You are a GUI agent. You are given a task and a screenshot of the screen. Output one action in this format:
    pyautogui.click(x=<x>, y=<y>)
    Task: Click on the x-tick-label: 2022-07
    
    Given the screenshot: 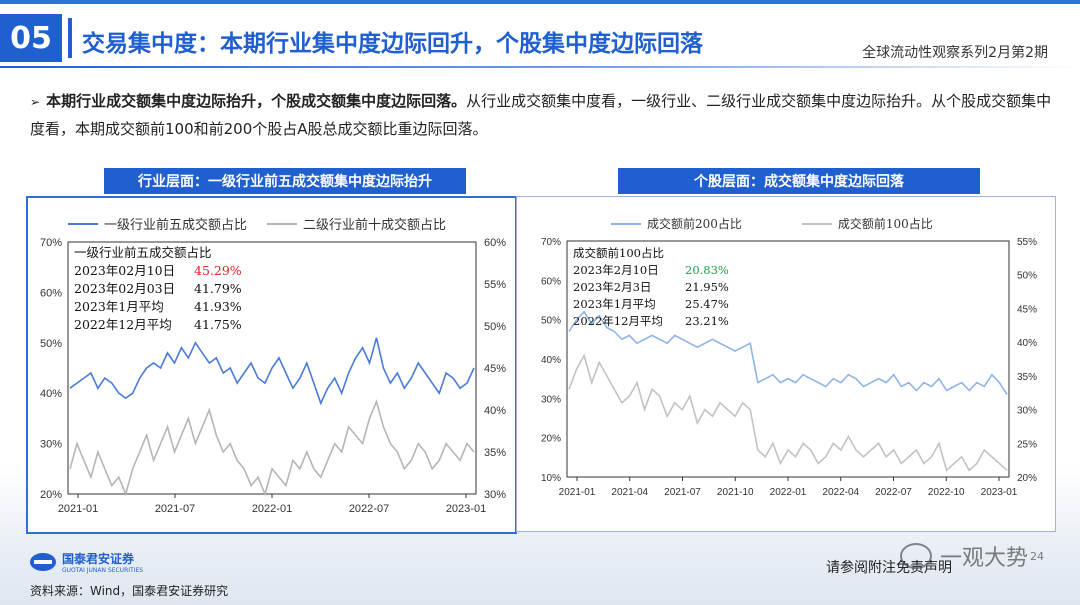 What is the action you would take?
    pyautogui.click(x=893, y=492)
    